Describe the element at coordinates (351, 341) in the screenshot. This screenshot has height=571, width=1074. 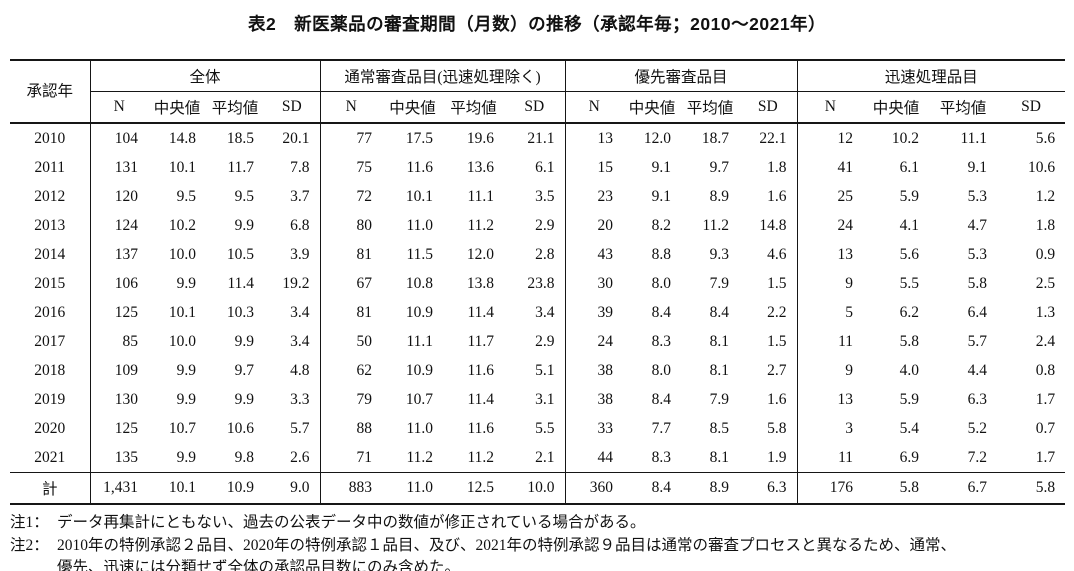
I see `value-cell: 50` at that location.